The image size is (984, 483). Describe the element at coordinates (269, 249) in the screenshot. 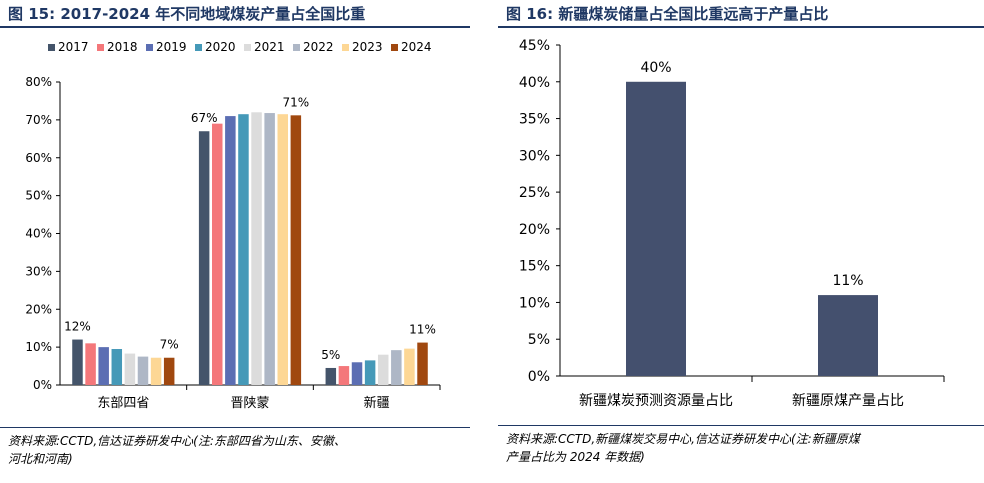

I see `bar-2022-晋陕蒙` at that location.